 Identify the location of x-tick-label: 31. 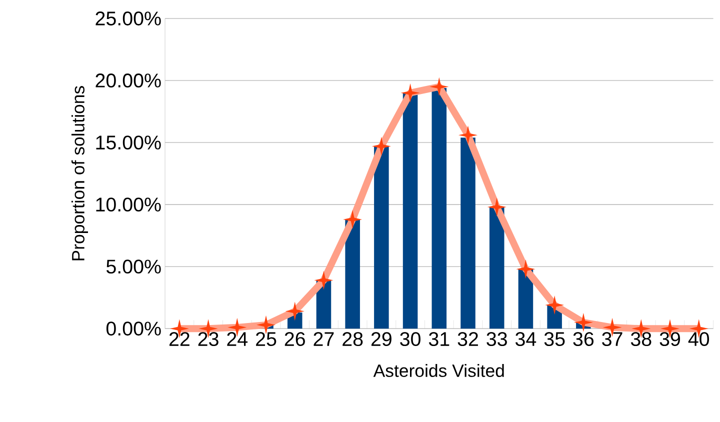
(439, 339).